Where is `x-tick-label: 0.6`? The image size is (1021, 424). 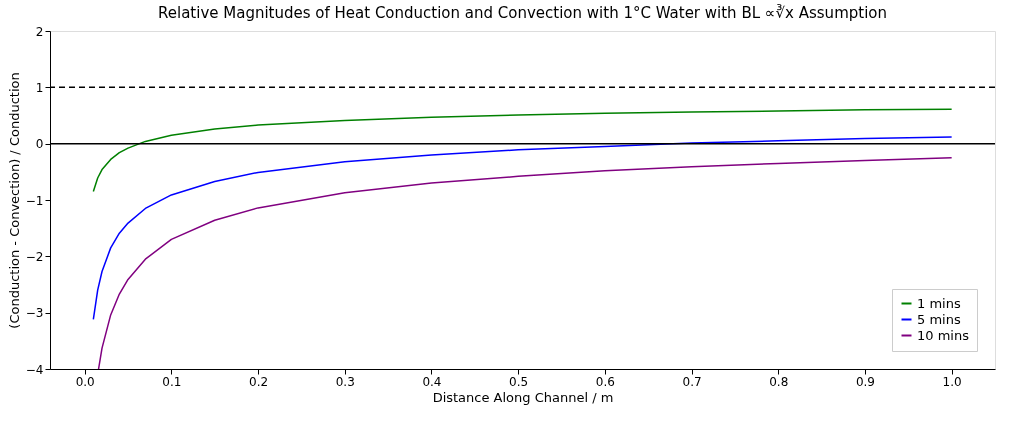 x-tick-label: 0.6 is located at coordinates (605, 381).